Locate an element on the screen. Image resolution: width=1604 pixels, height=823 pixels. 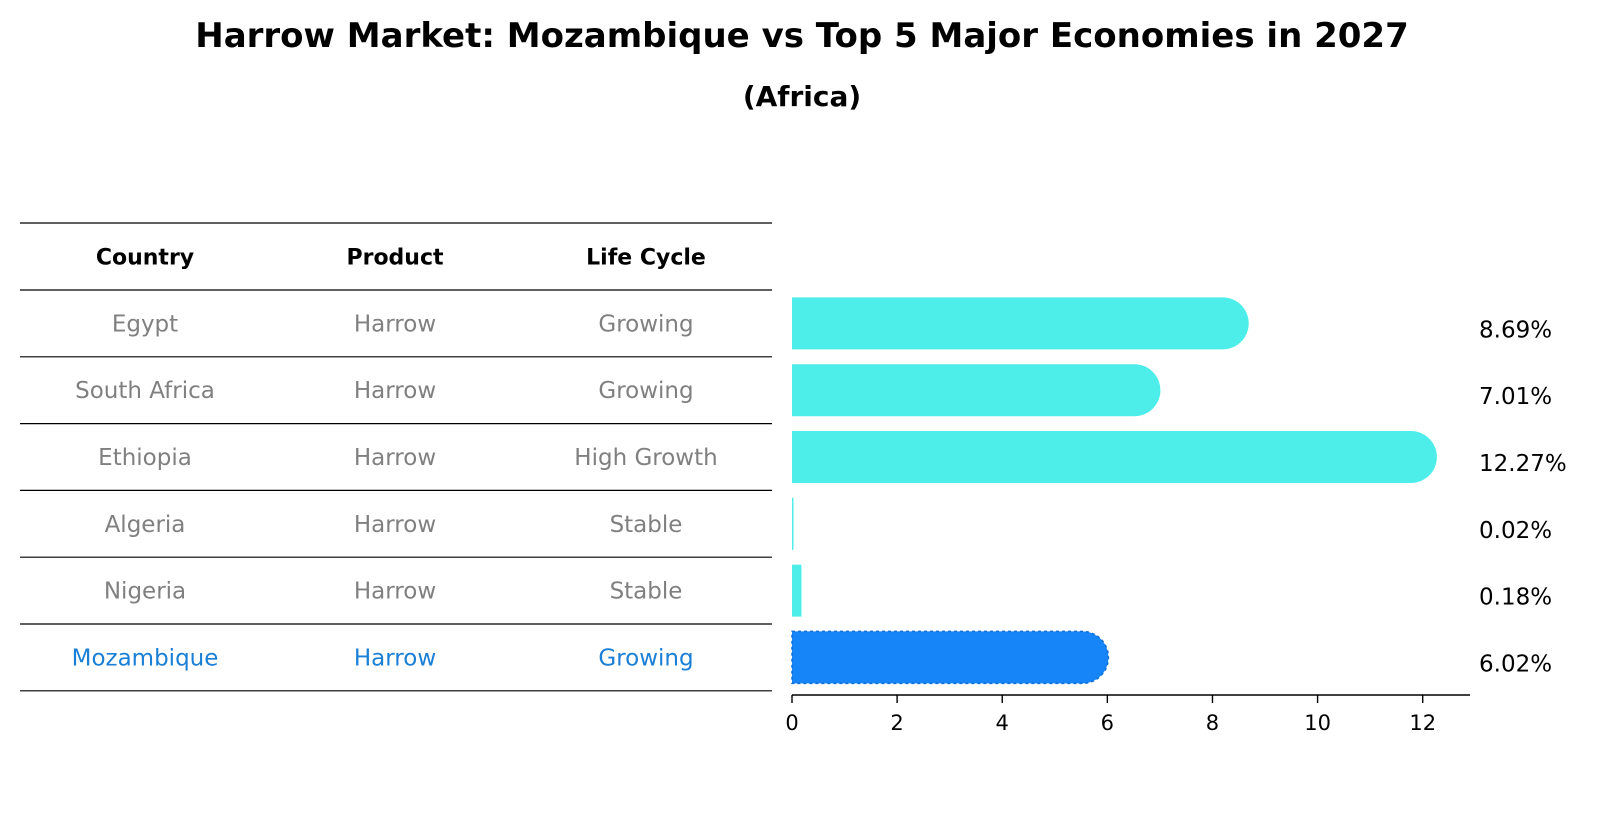
bar-value-label: 7.01% is located at coordinates (1515, 397).